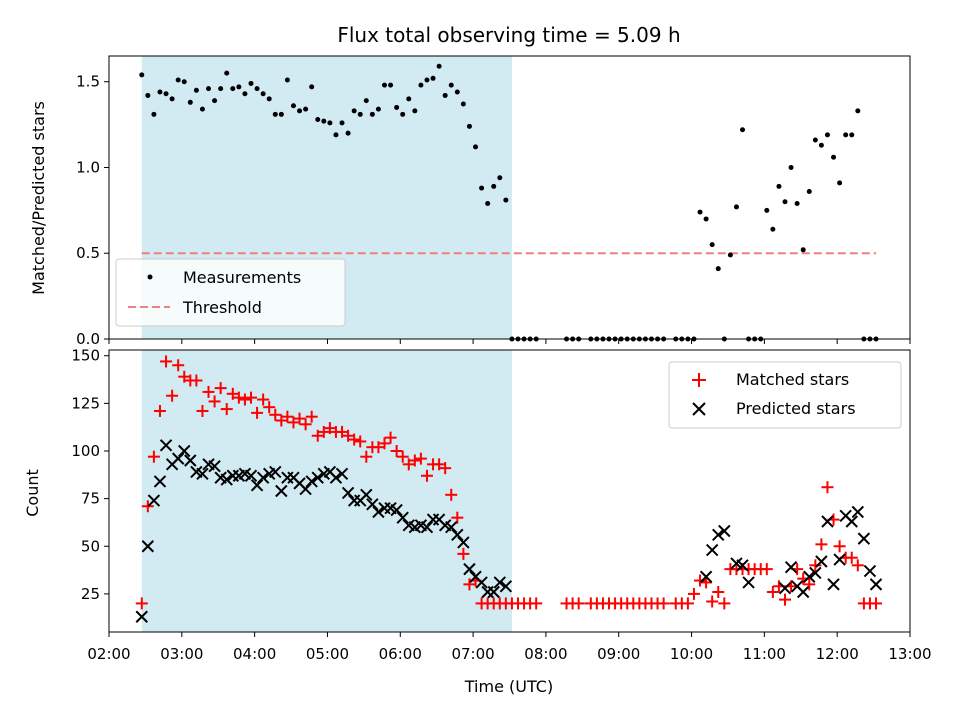  Describe the element at coordinates (837, 654) in the screenshot. I see `x-tick-label: 12:00` at that location.